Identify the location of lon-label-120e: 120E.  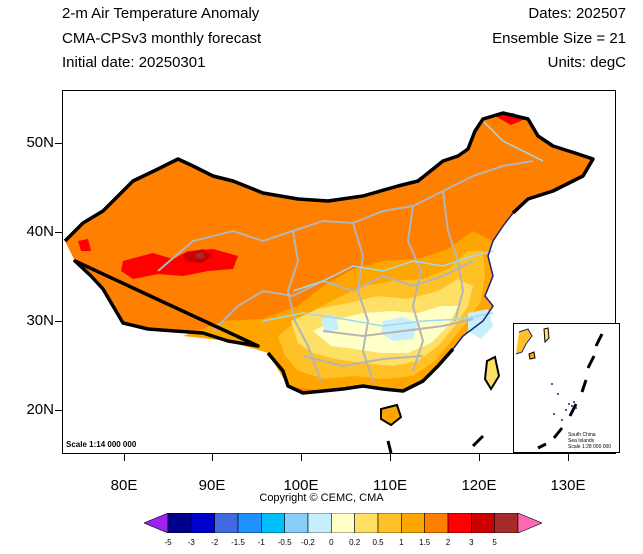
(479, 485).